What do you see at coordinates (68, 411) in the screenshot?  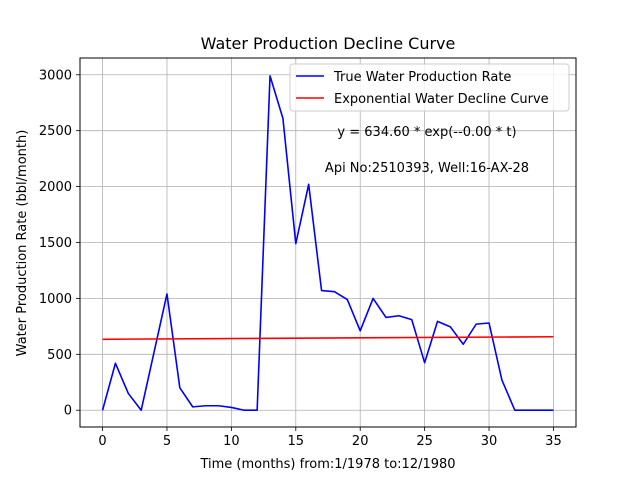 I see `y-tick-label: 0` at bounding box center [68, 411].